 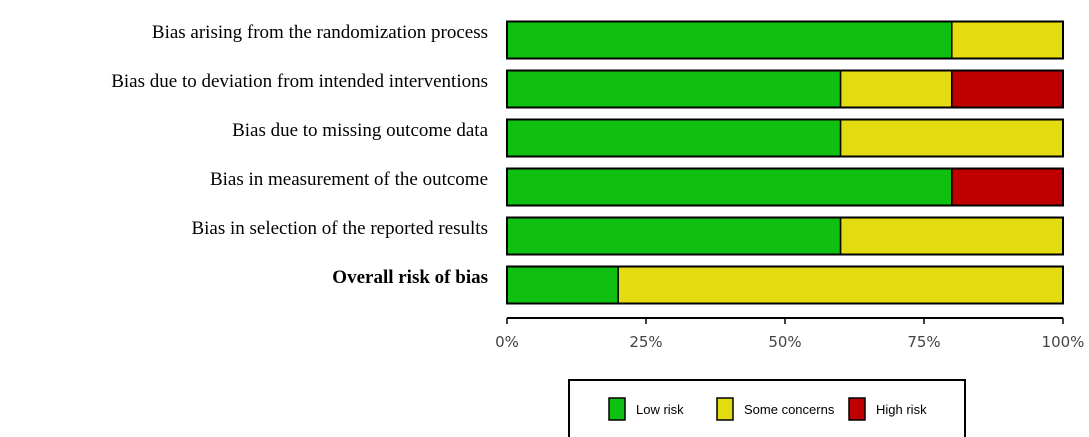 What do you see at coordinates (1063, 342) in the screenshot?
I see `x-tick-label: 100%` at bounding box center [1063, 342].